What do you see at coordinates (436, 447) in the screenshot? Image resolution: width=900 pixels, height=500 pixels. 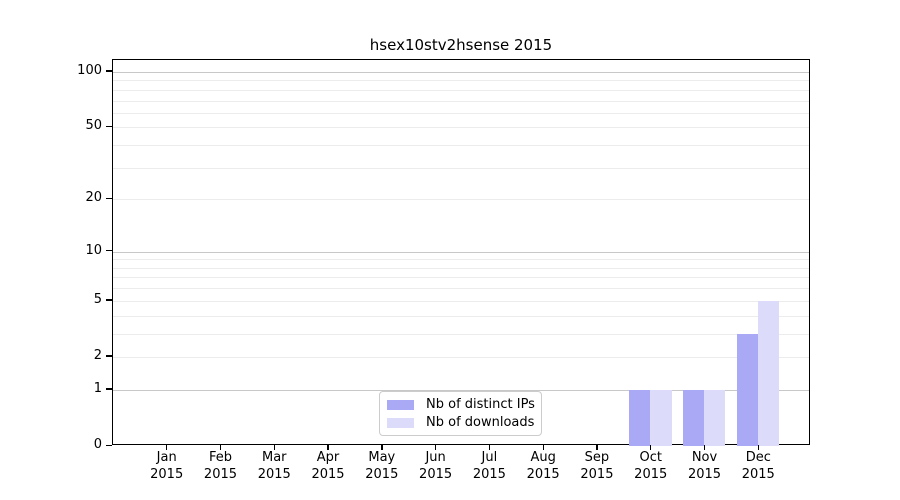 I see `x-tick-jun` at bounding box center [436, 447].